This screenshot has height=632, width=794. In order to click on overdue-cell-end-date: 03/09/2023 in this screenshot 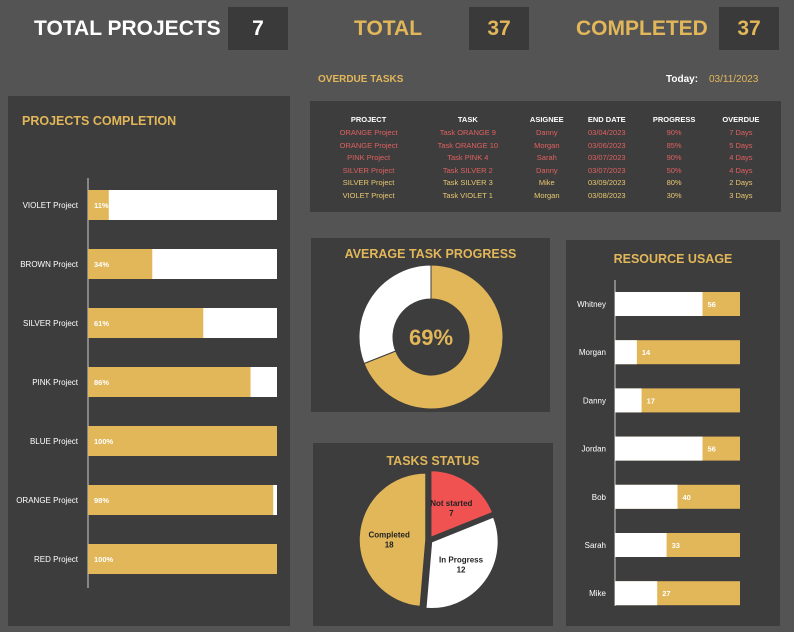, I will do `click(607, 182)`.